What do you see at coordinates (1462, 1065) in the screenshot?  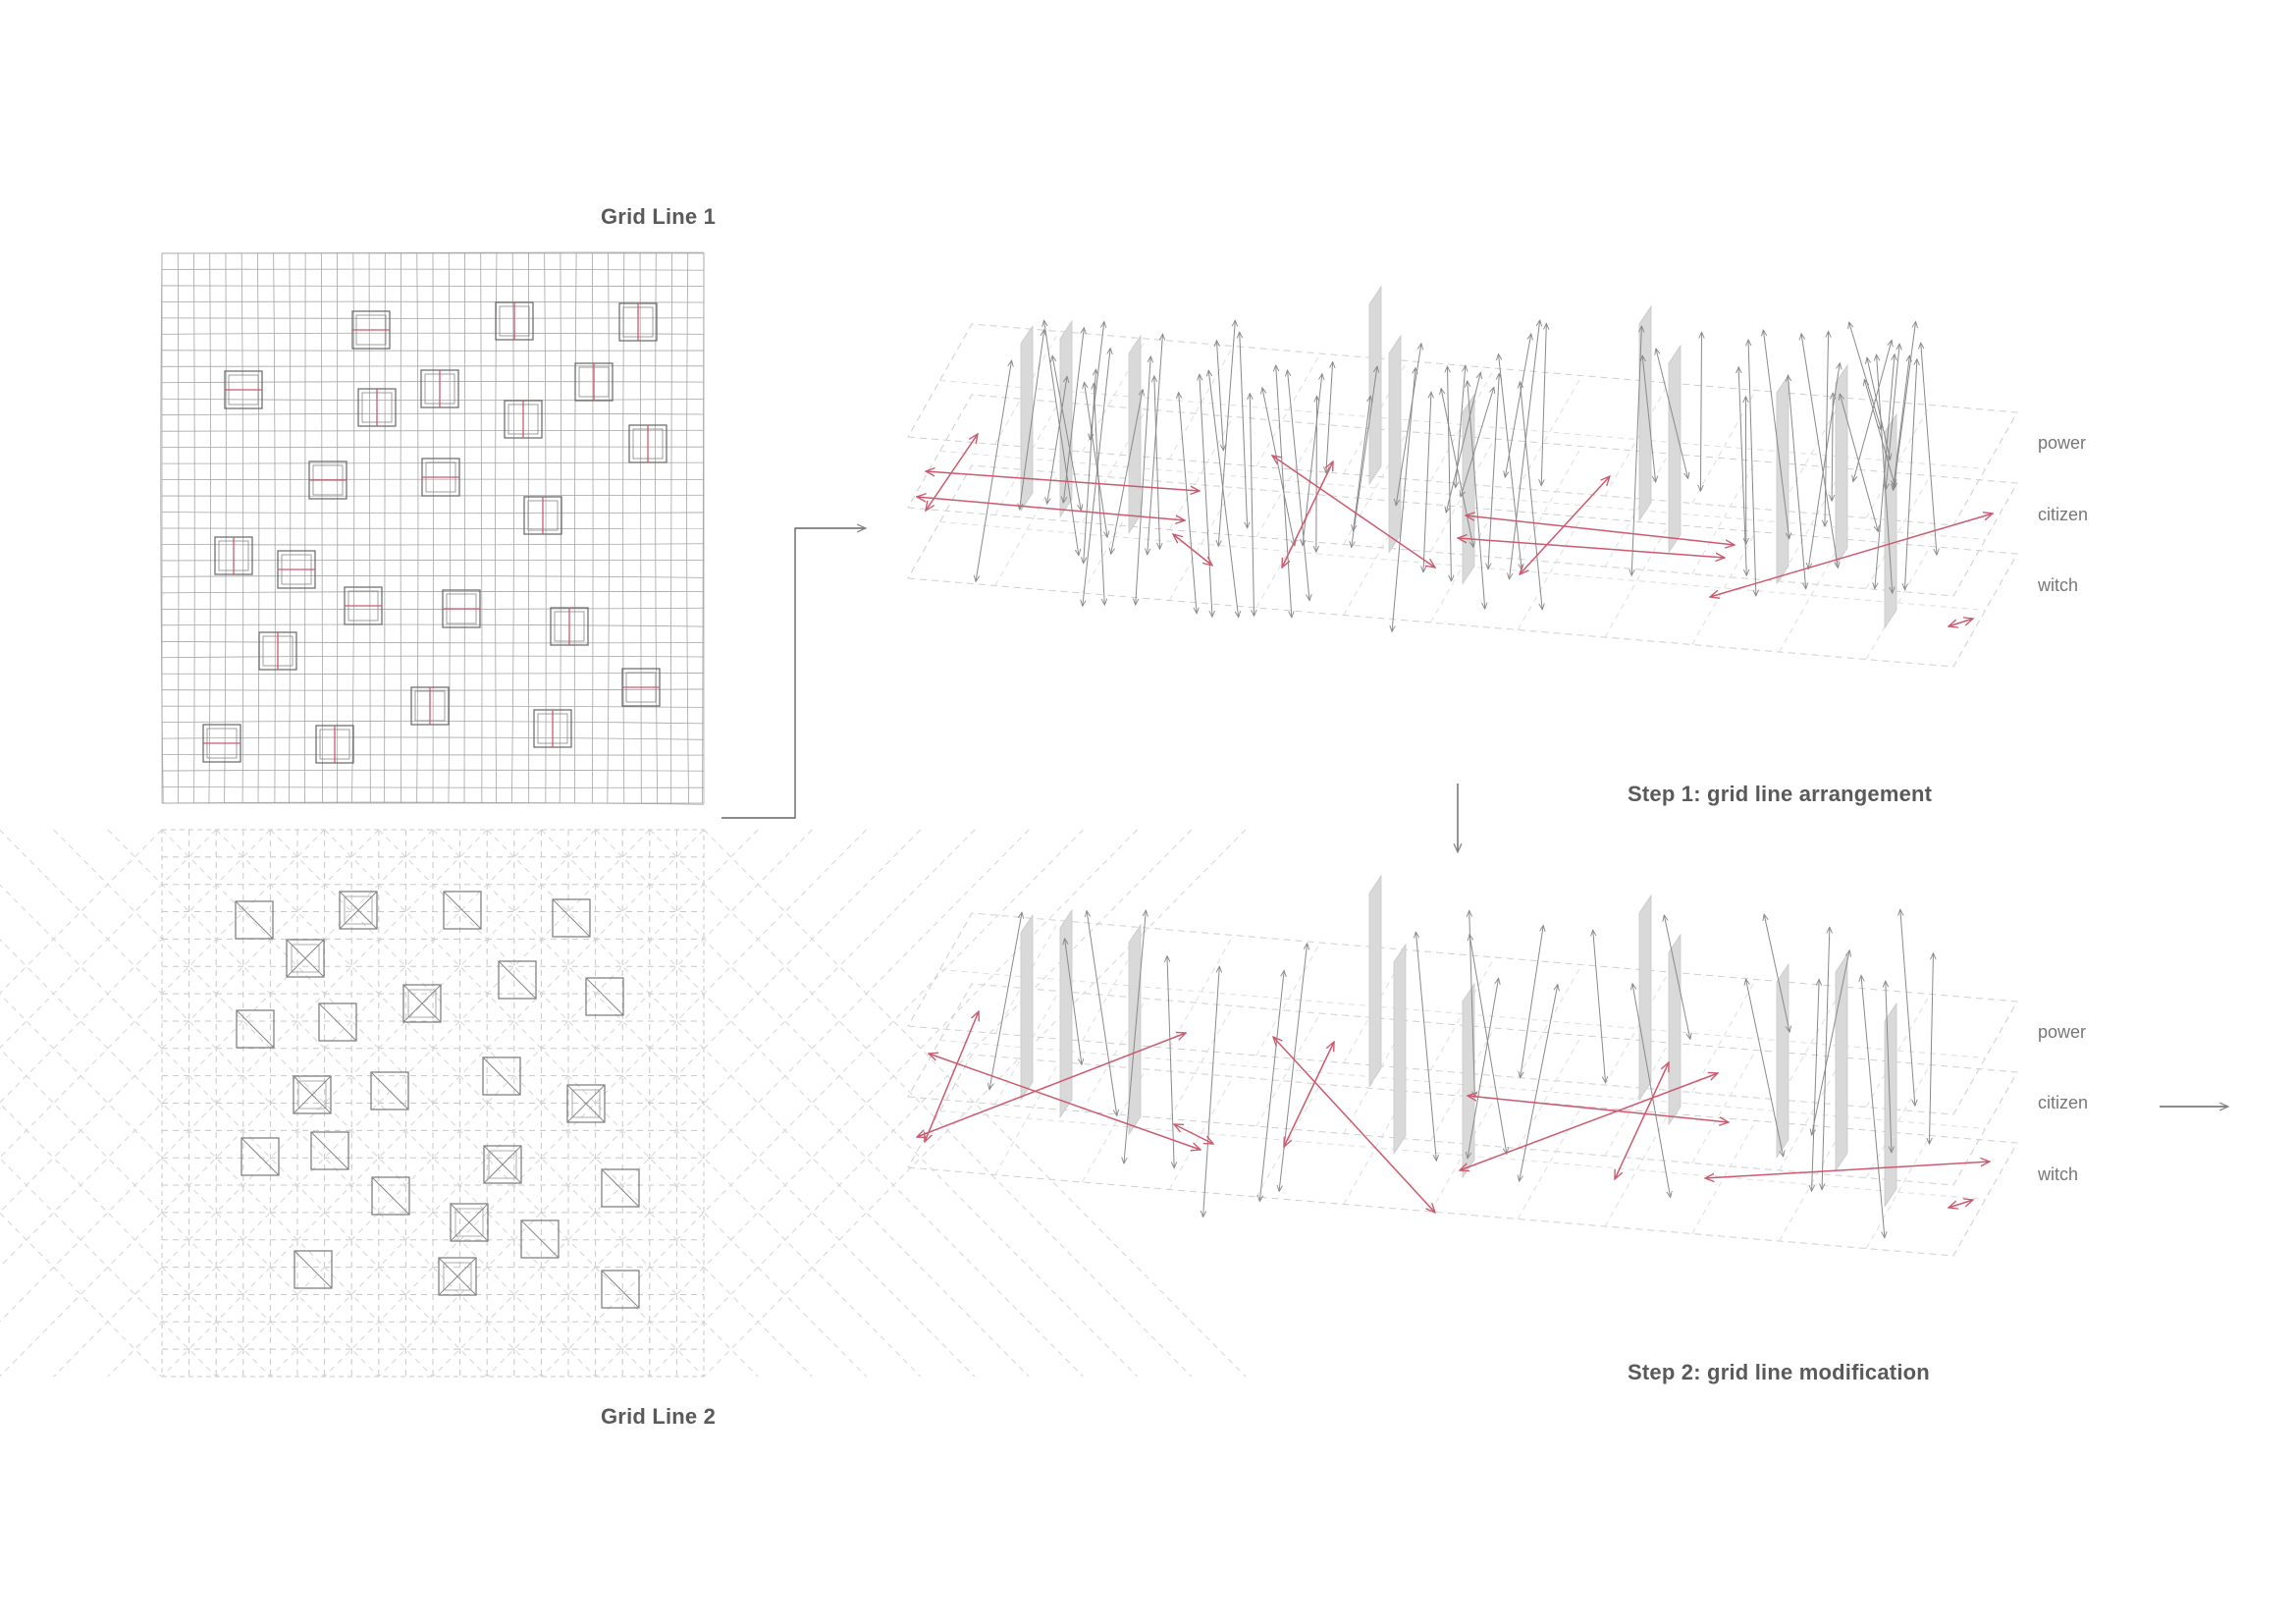 I see `step2-diagram` at bounding box center [1462, 1065].